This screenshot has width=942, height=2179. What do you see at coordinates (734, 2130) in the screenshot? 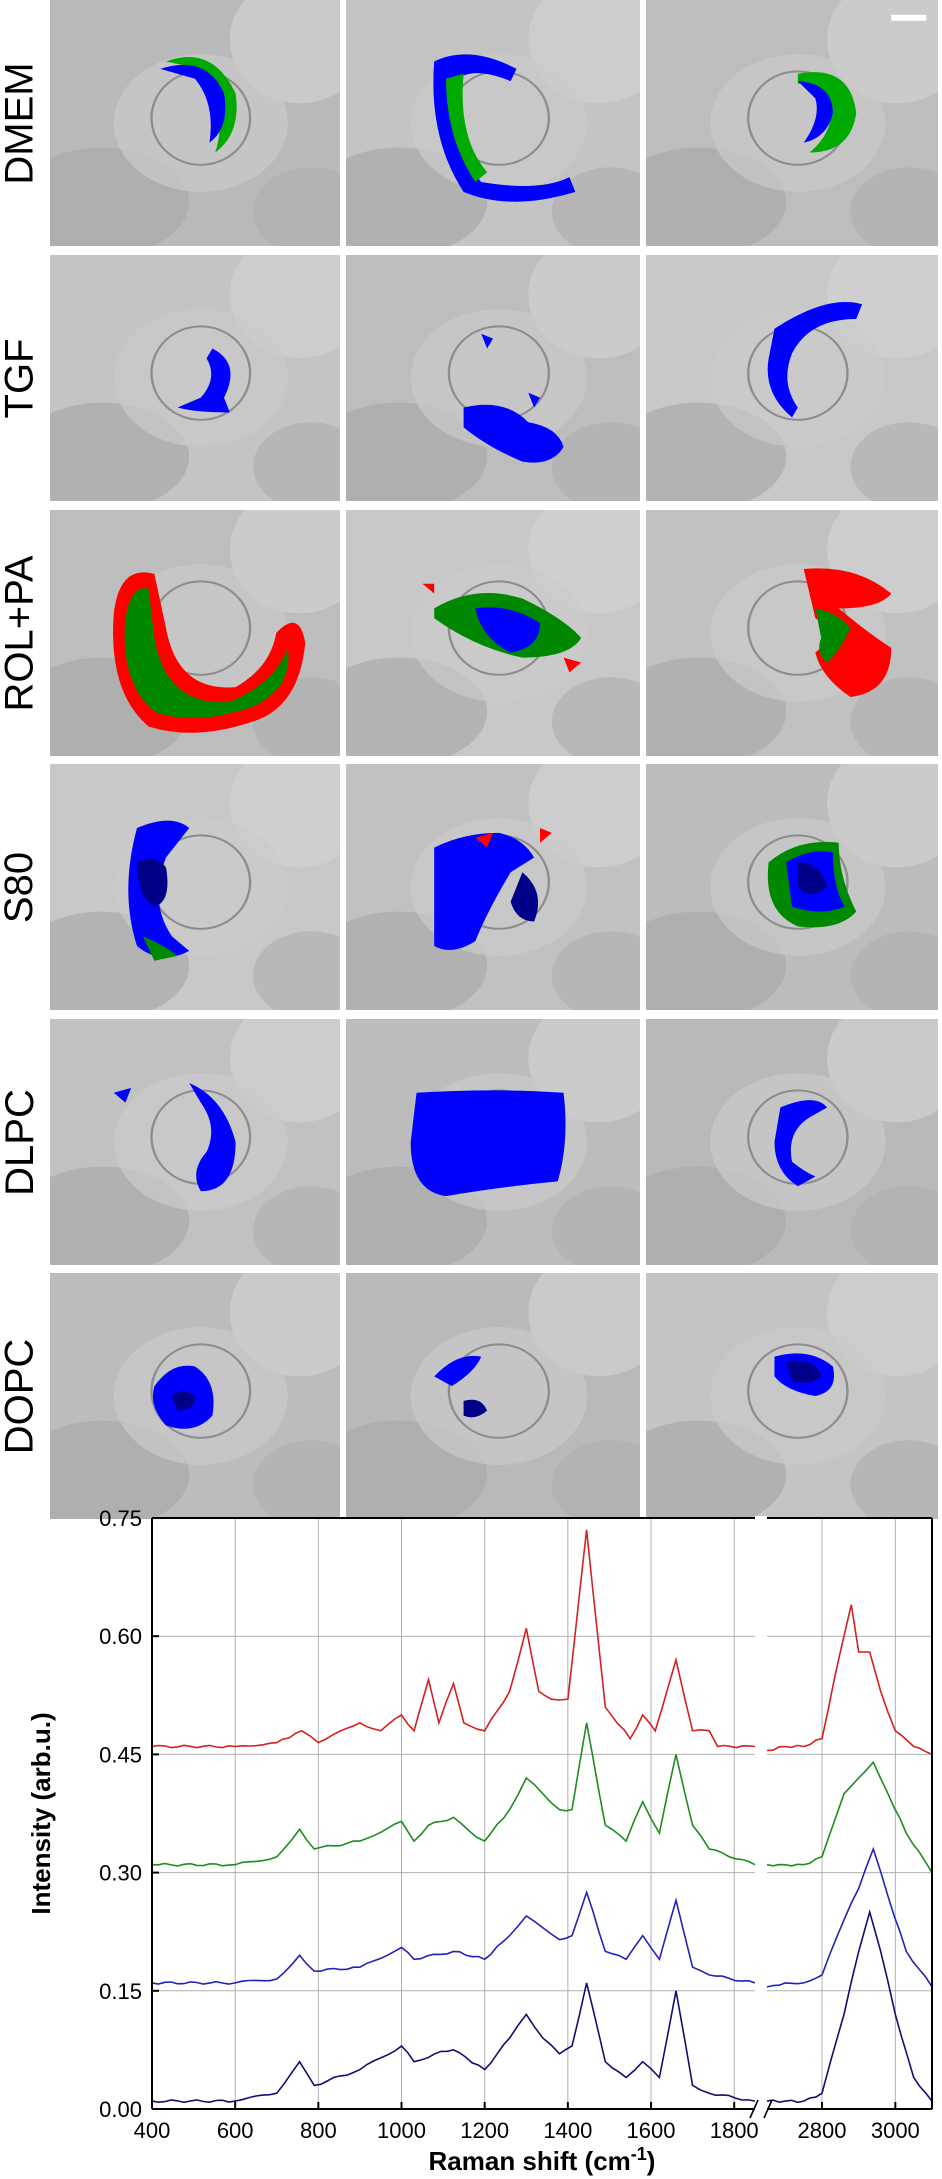
I see `x-tick-label: 1800` at bounding box center [734, 2130].